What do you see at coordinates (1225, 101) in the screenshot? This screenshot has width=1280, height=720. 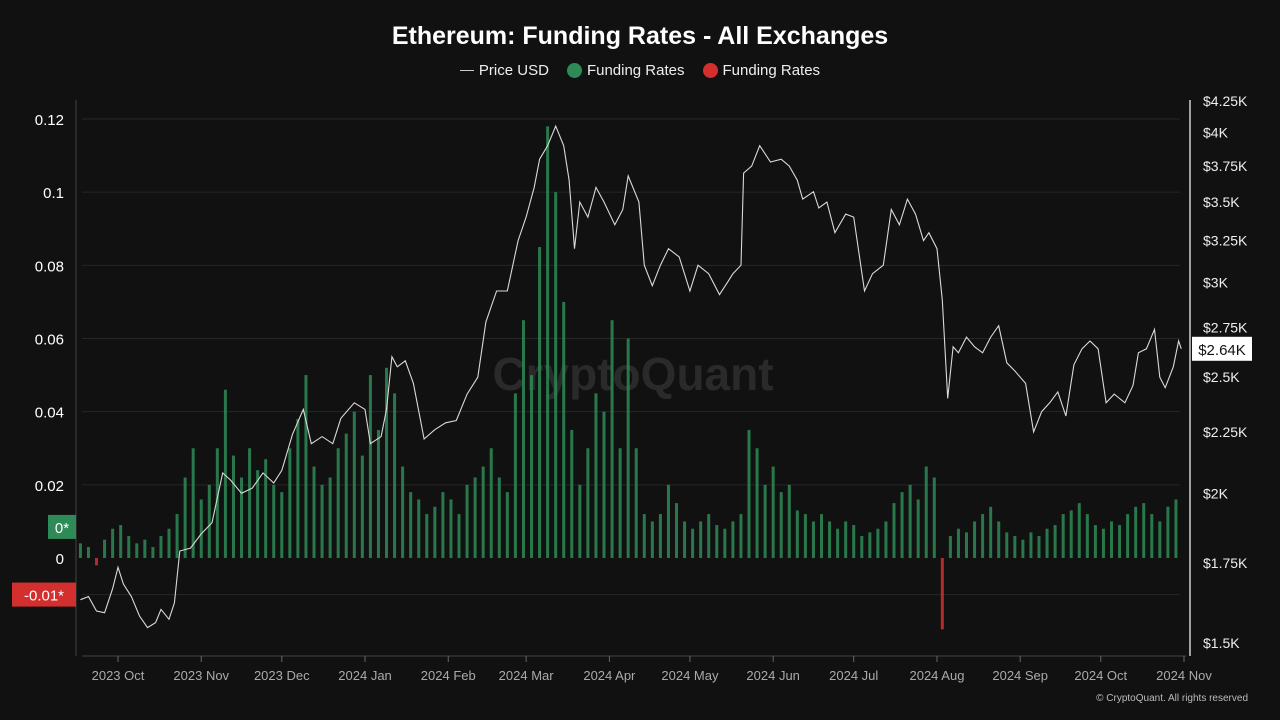 I see `right-tick-label: $4.25K` at bounding box center [1225, 101].